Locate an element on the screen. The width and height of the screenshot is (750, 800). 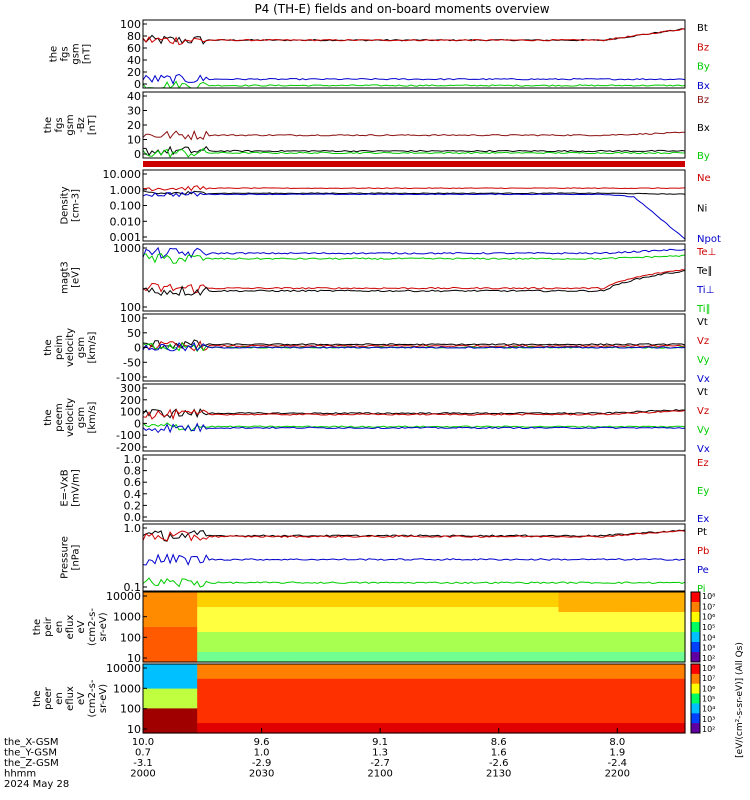
colorbar-tick-label: 10⁷ is located at coordinates (708, 606).